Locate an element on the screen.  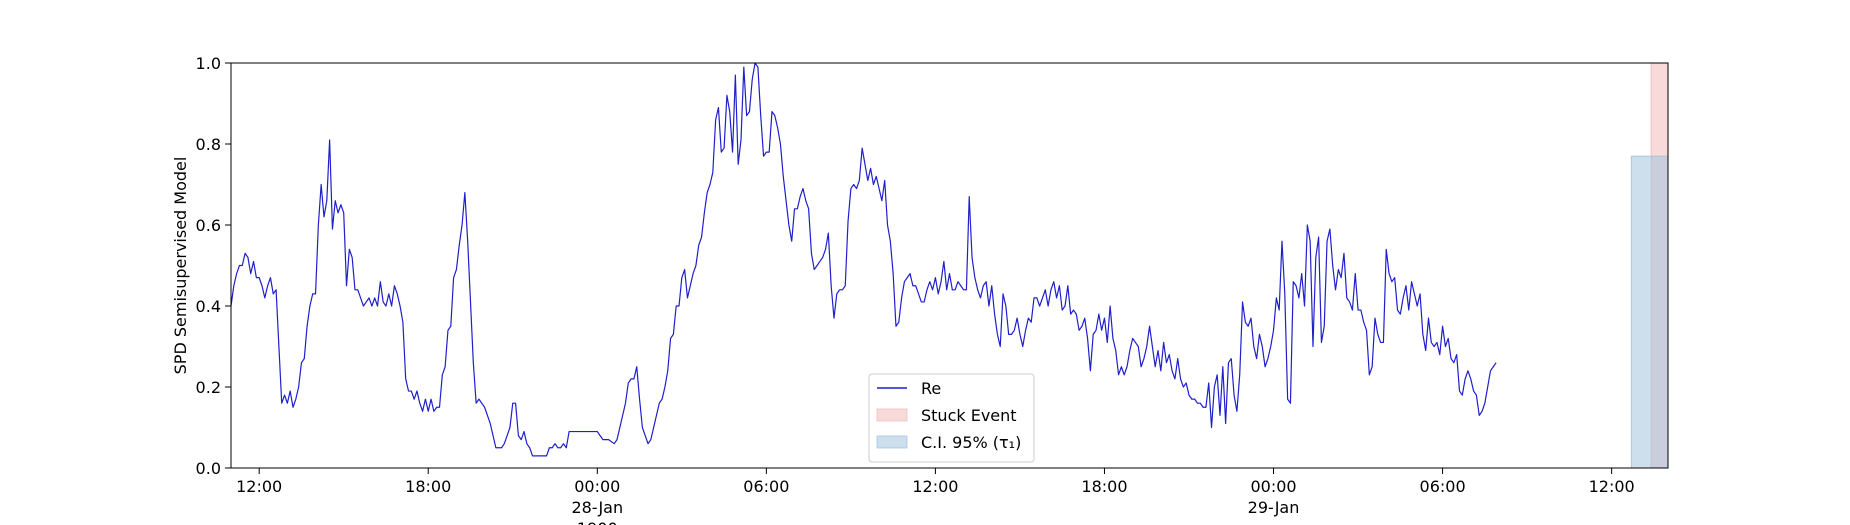
y-tick-label: 0.8 is located at coordinates (208, 144).